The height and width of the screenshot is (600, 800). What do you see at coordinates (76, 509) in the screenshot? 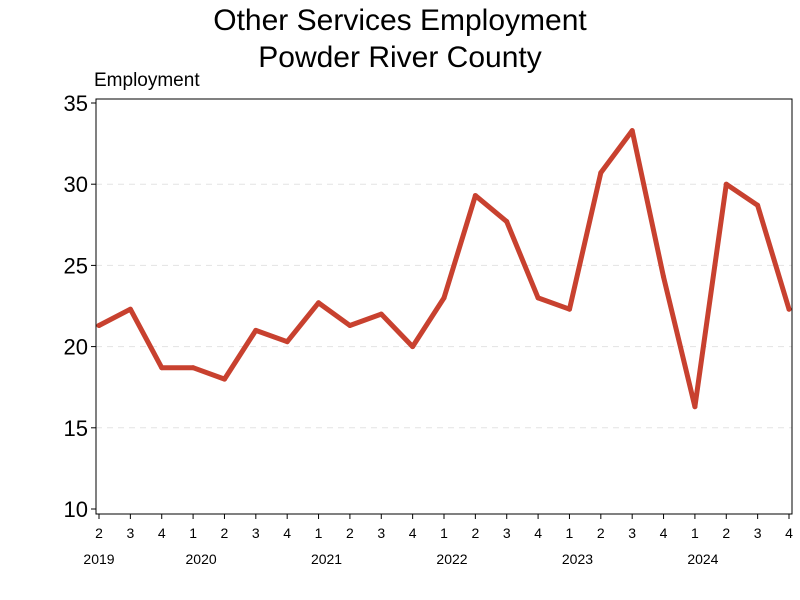
I see `y-tick-label: 10` at bounding box center [76, 509].